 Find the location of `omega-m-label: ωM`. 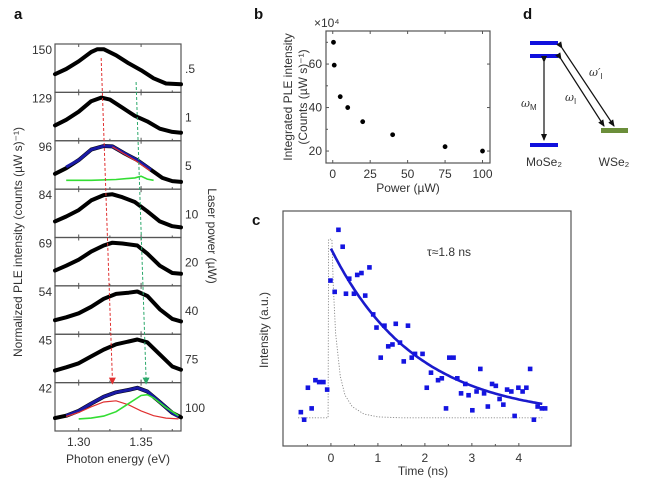

omega-m-label: ωM is located at coordinates (529, 104).